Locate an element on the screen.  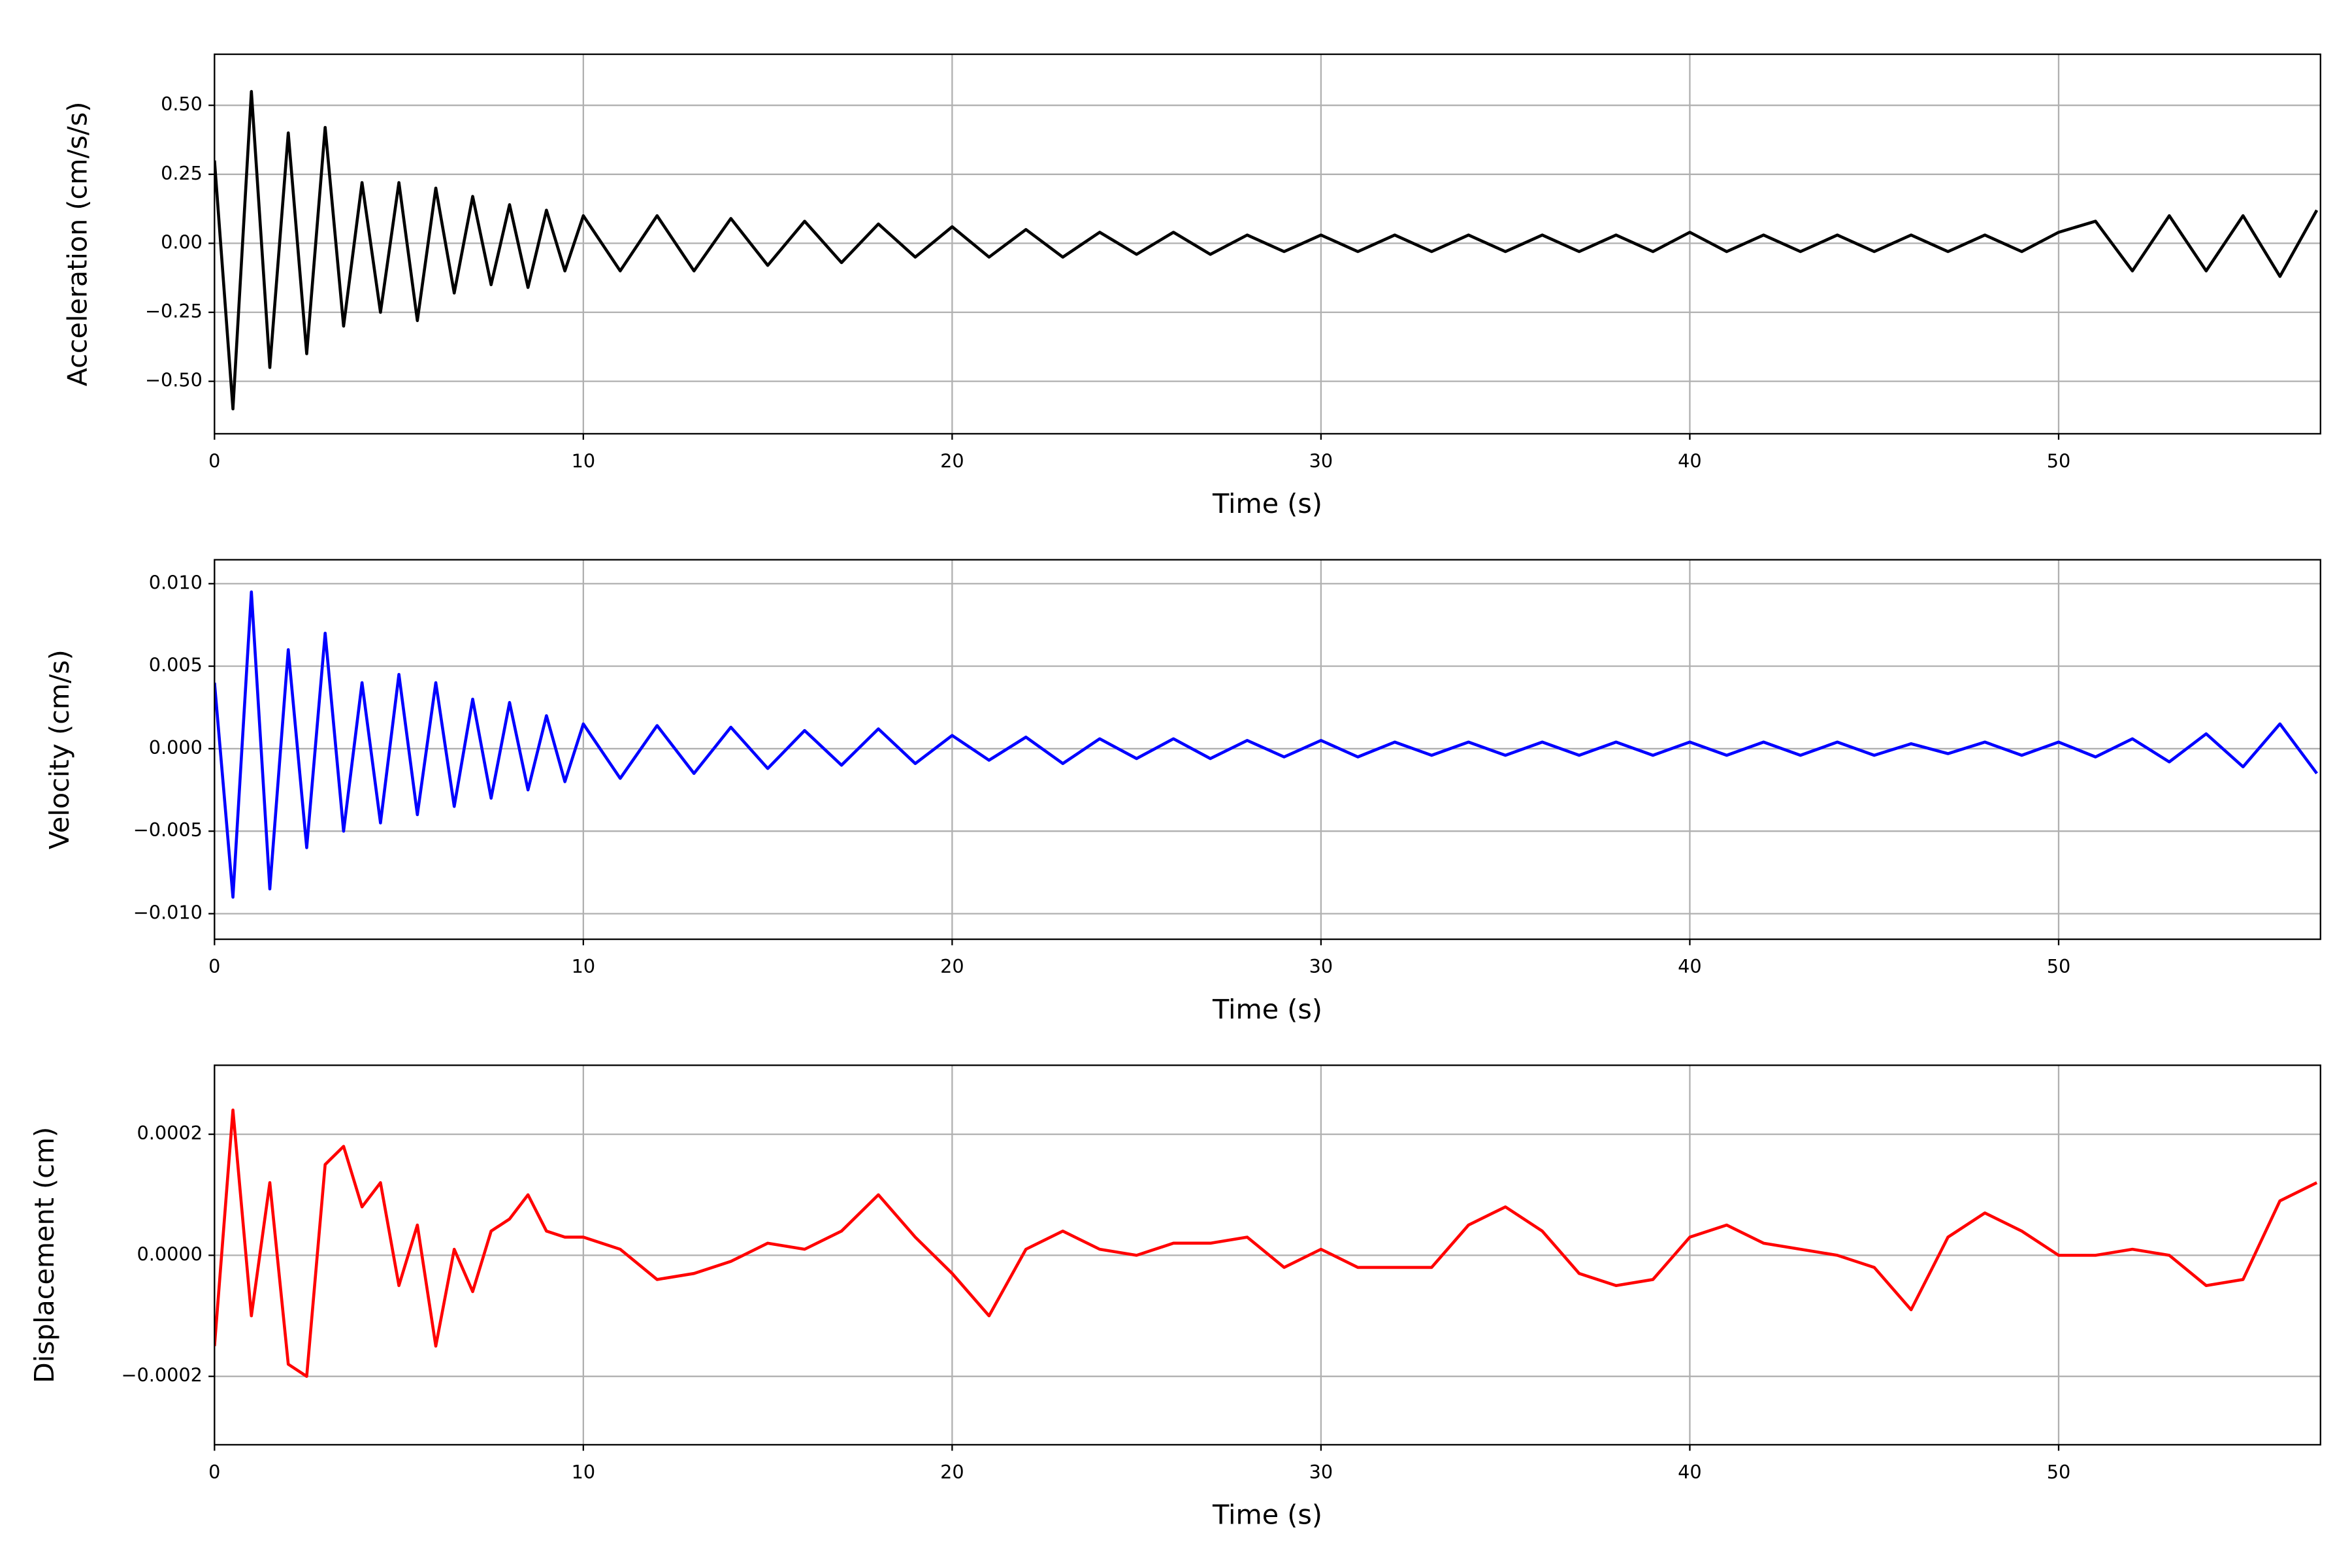
y-axis-label: Acceleration (cm/s/s) is located at coordinates (77, 244).